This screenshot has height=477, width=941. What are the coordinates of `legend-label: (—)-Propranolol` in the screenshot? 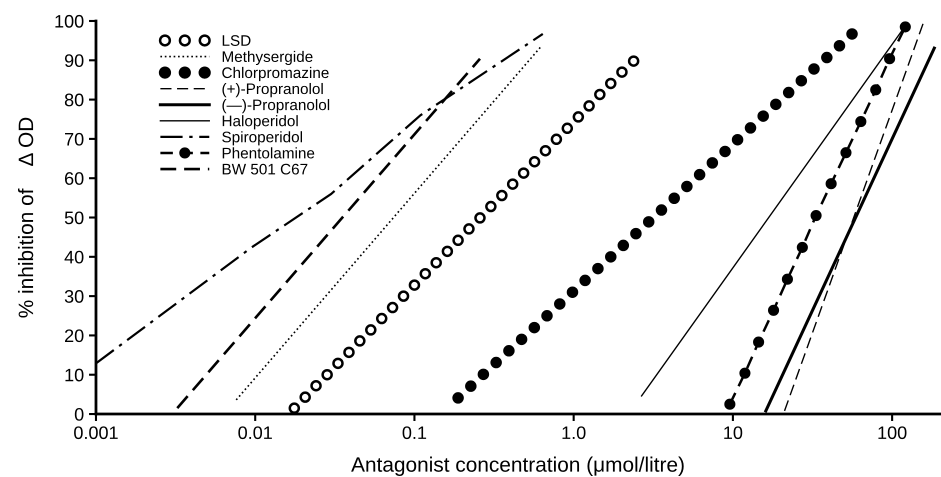 It's located at (276, 106).